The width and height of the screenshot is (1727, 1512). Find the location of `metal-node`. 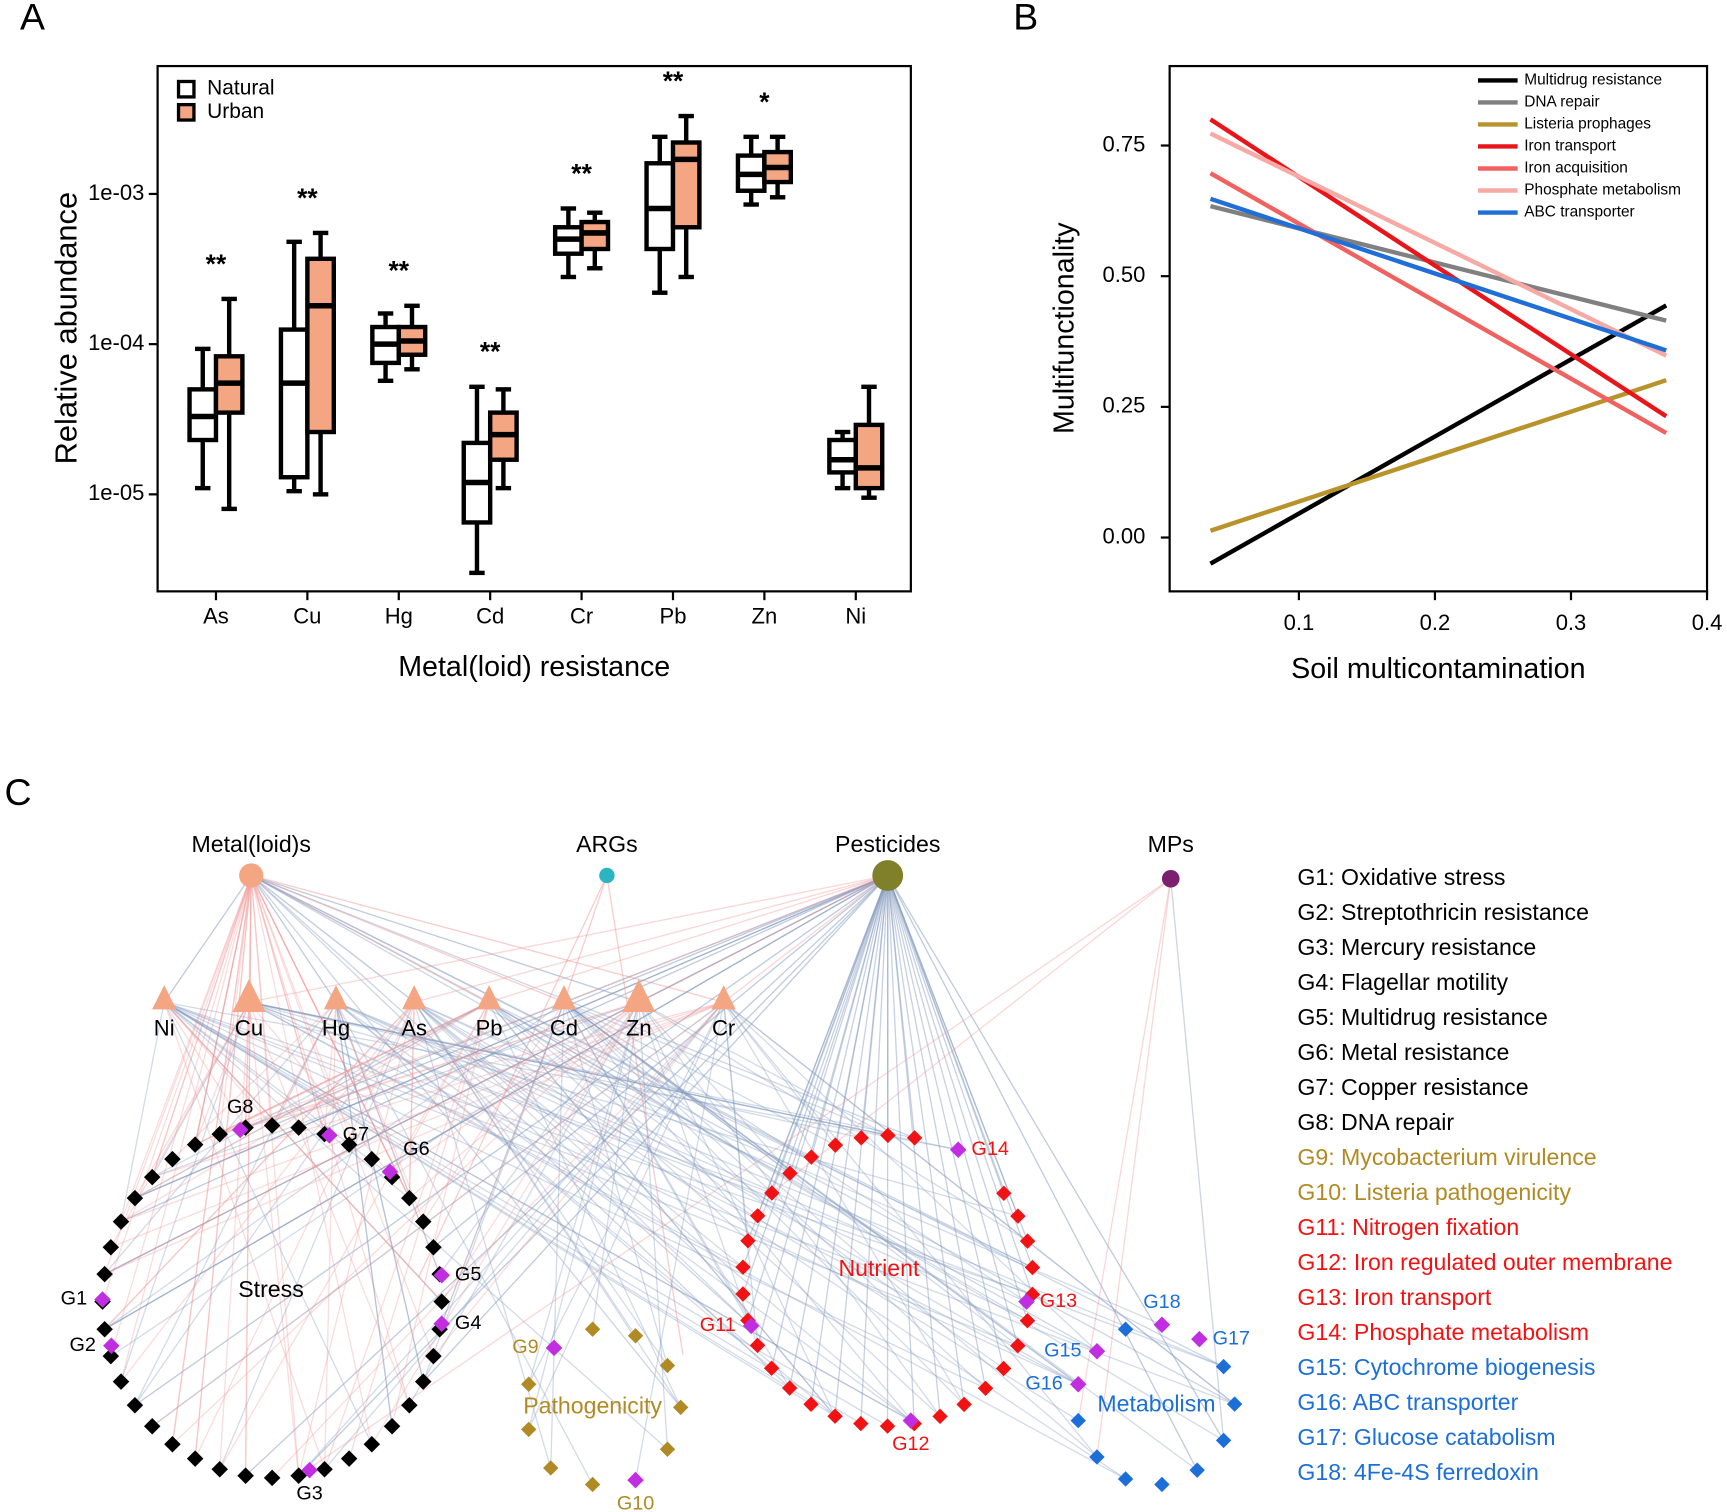

metal-node is located at coordinates (723, 997).